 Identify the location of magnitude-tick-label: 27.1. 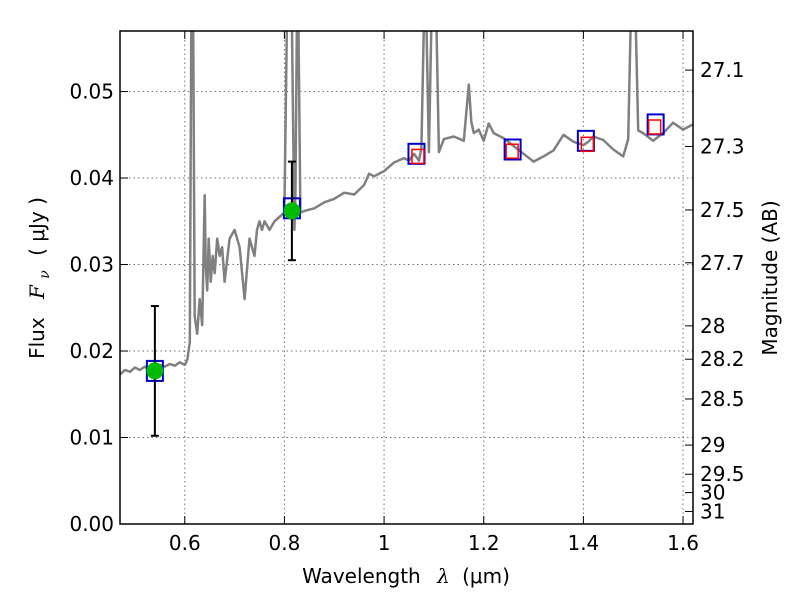
(722, 70).